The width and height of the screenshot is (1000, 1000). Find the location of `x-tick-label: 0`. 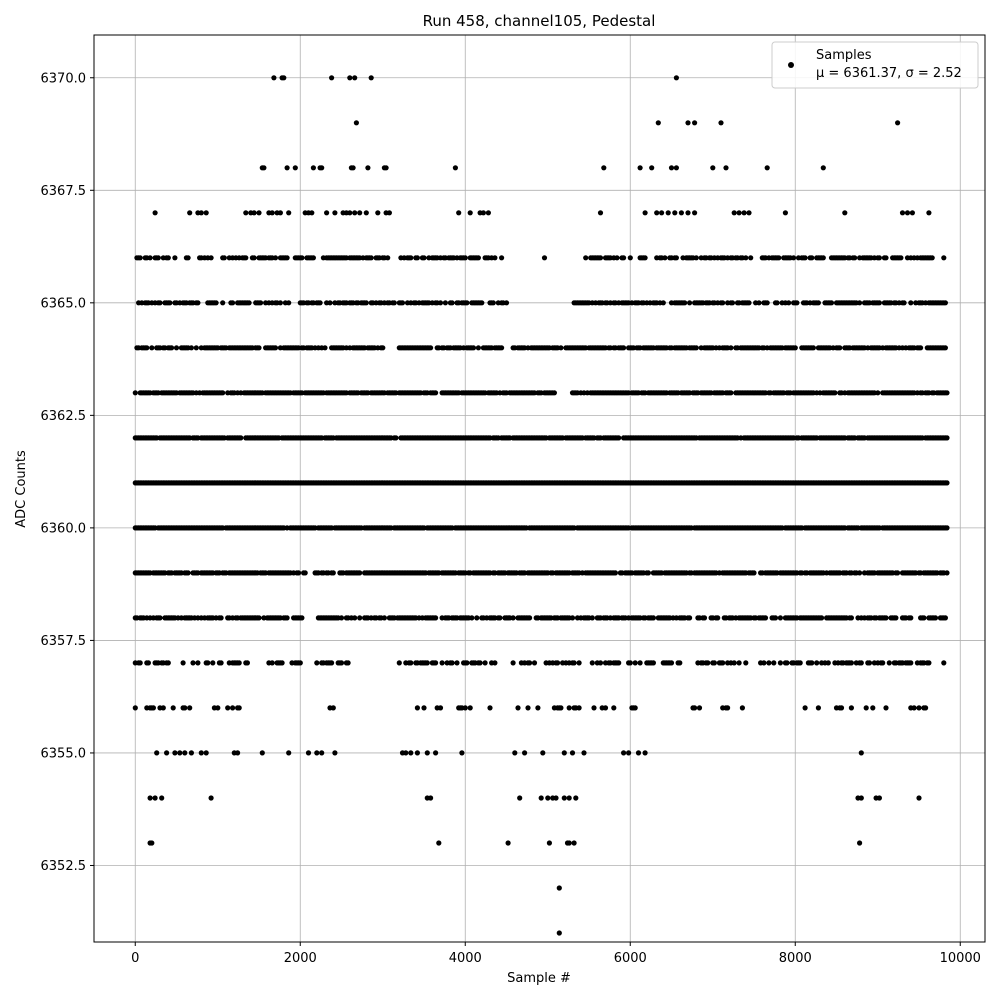

x-tick-label: 0 is located at coordinates (135, 958).